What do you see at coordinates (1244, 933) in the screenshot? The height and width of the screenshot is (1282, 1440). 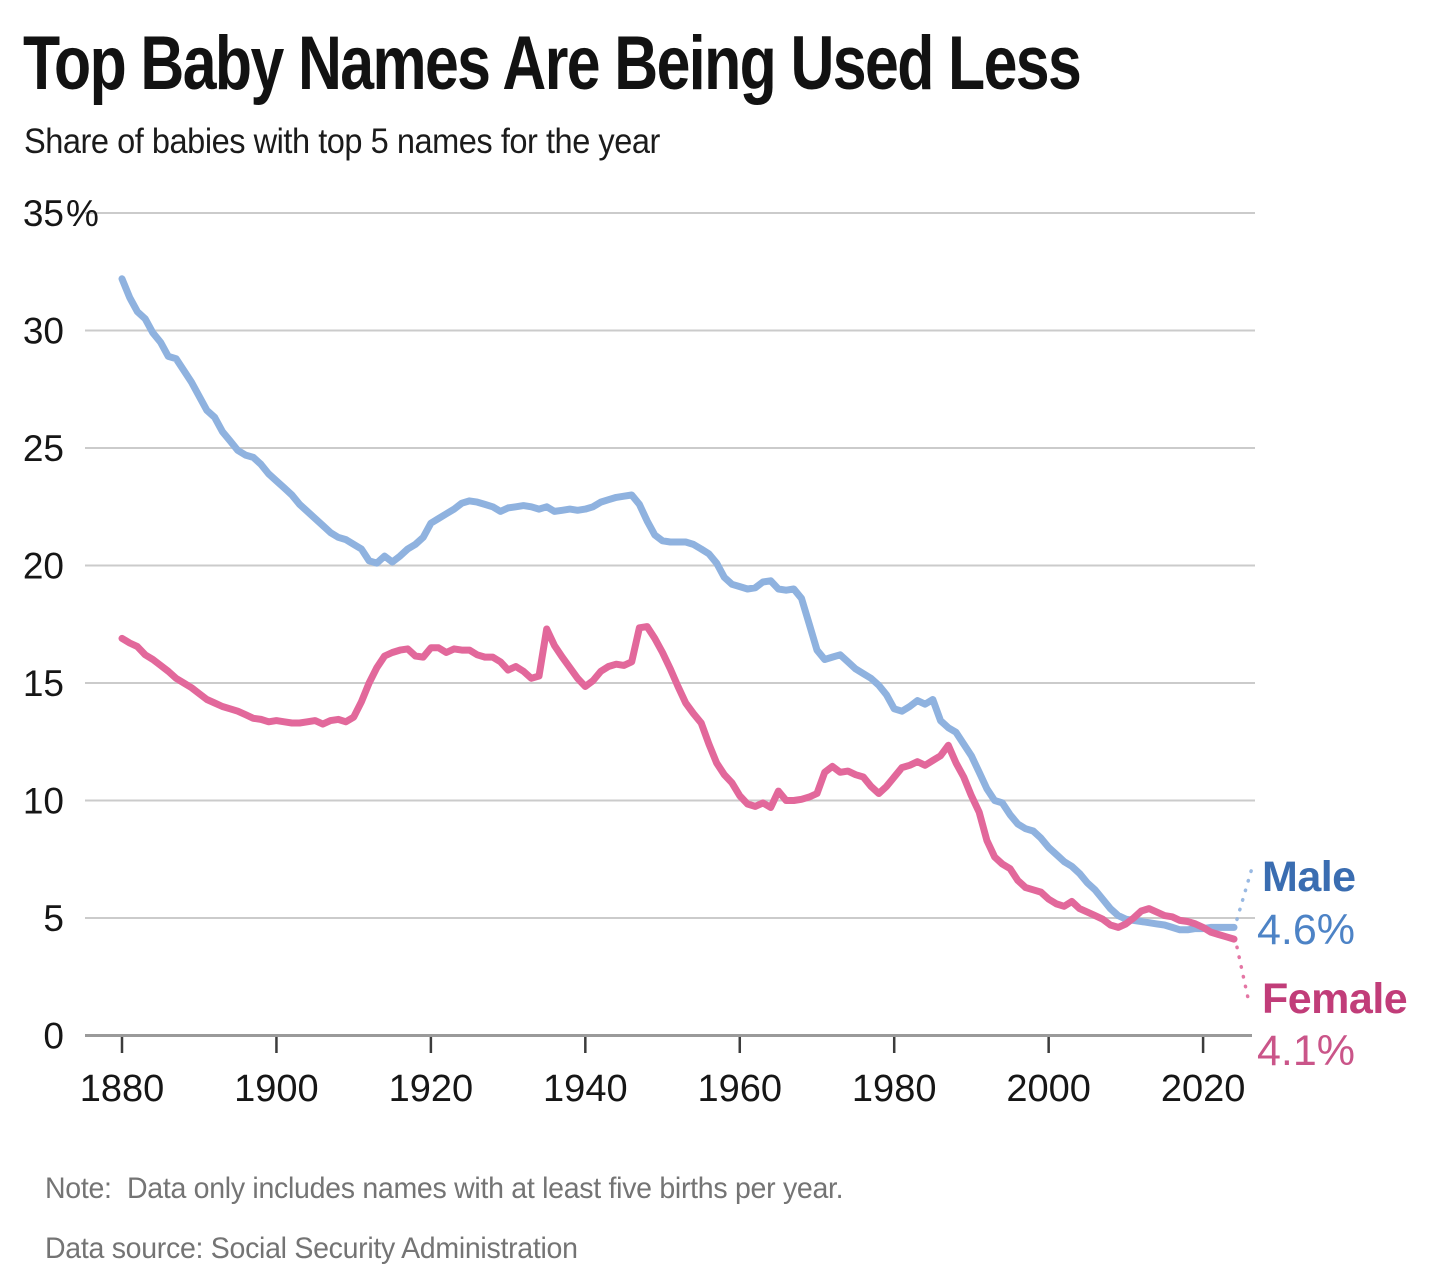 I see `leader-lines` at bounding box center [1244, 933].